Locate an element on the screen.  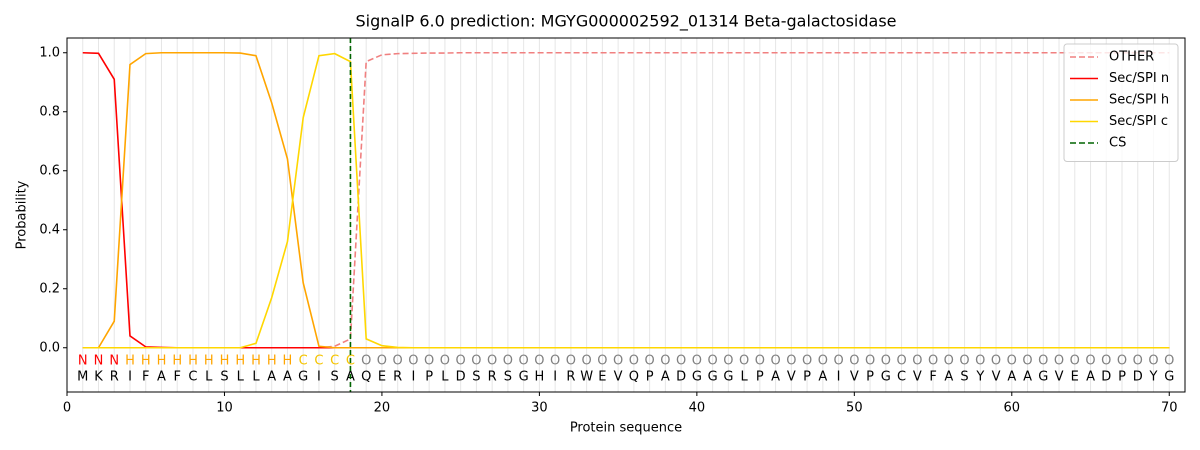
x-tick-label: 40 is located at coordinates (697, 408).